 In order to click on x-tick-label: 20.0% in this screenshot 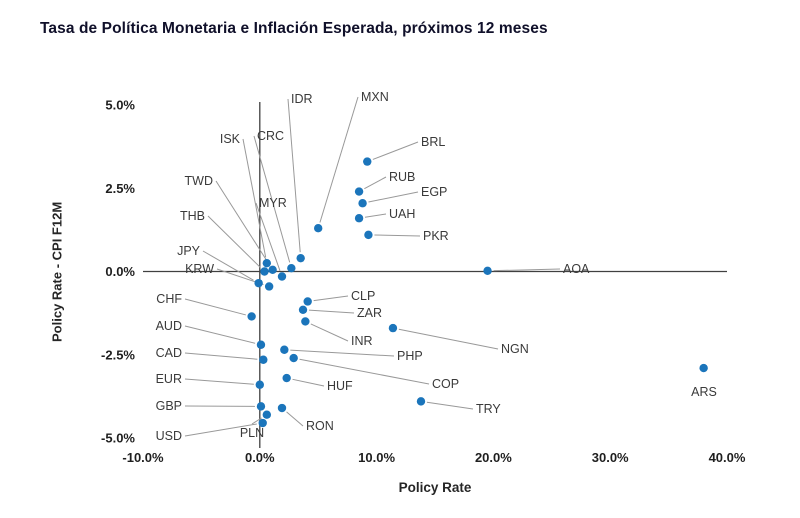, I will do `click(493, 457)`.